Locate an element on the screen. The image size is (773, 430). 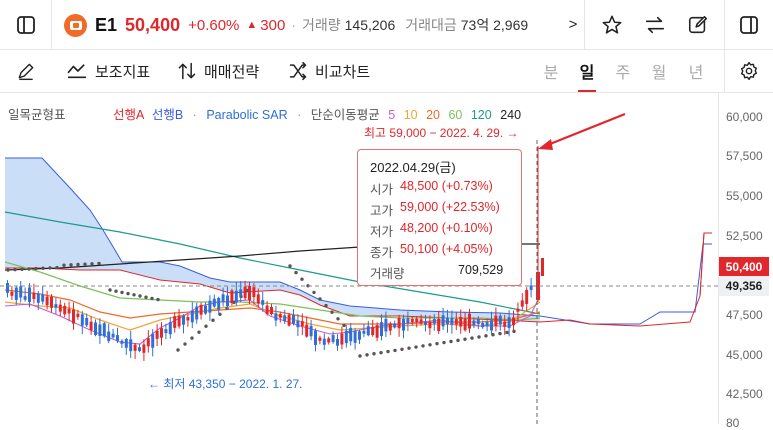
legend-parabolic-sar: Parabolic SAR is located at coordinates (247, 115).